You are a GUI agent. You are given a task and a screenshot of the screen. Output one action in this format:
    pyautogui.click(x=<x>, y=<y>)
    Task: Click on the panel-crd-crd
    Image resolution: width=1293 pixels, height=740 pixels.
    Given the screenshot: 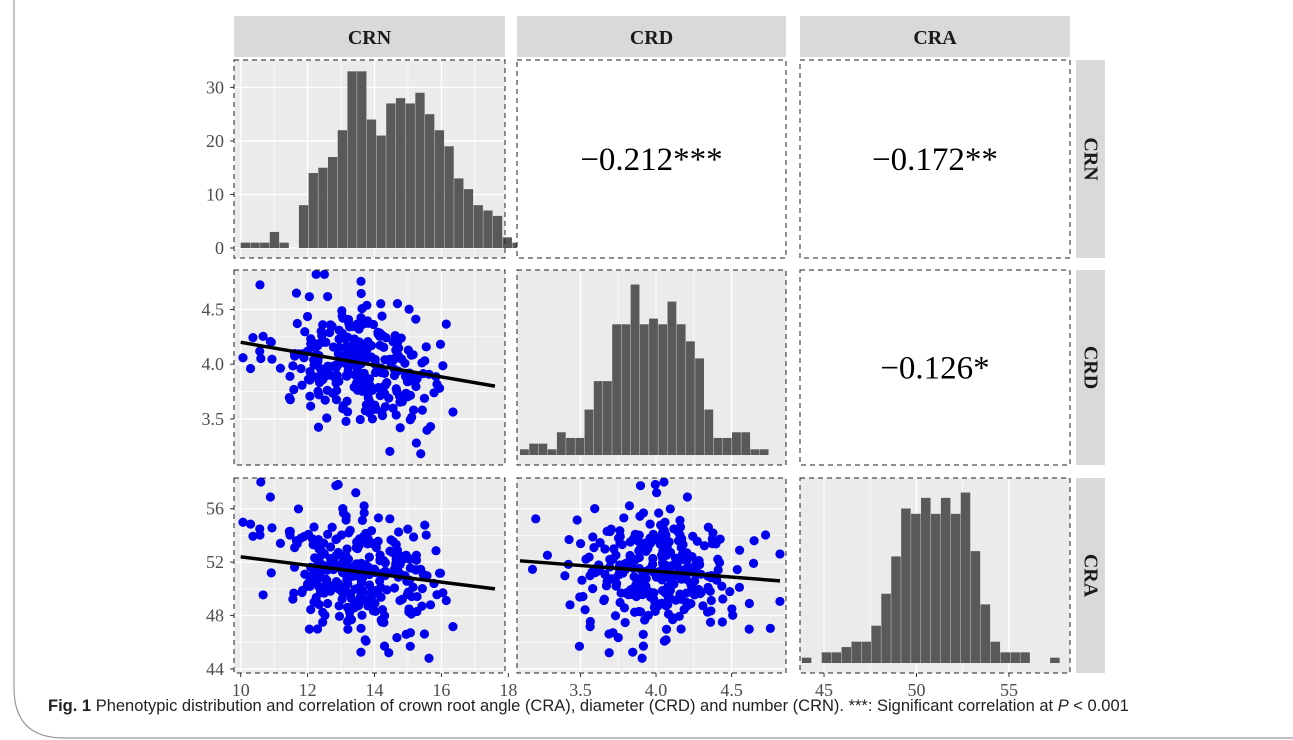 What is the action you would take?
    pyautogui.click(x=651, y=367)
    